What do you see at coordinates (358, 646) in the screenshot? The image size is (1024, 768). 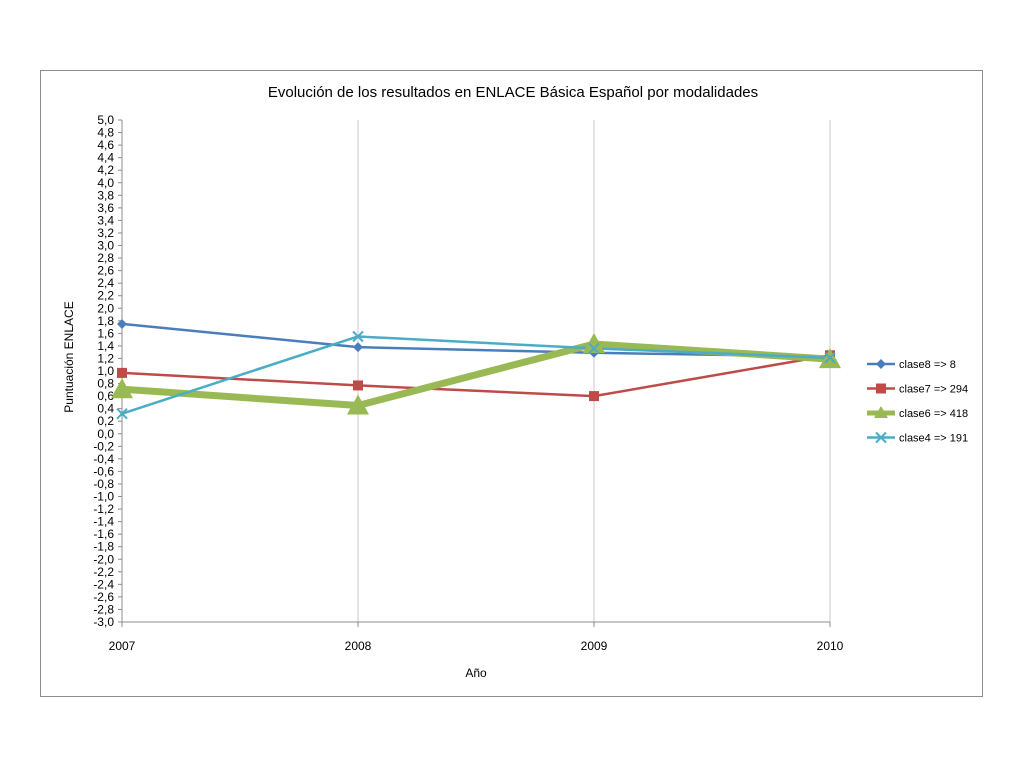 I see `x-tick-label-2008: 2008` at bounding box center [358, 646].